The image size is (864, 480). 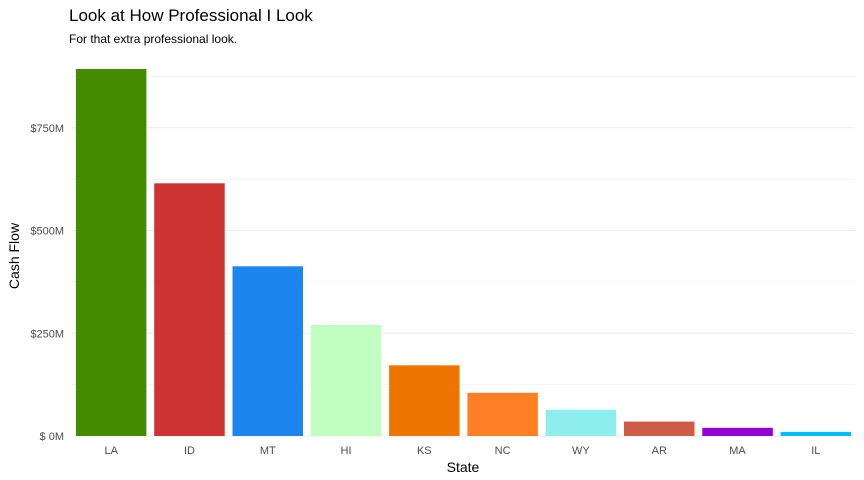 What do you see at coordinates (502, 414) in the screenshot?
I see `bar-nc` at bounding box center [502, 414].